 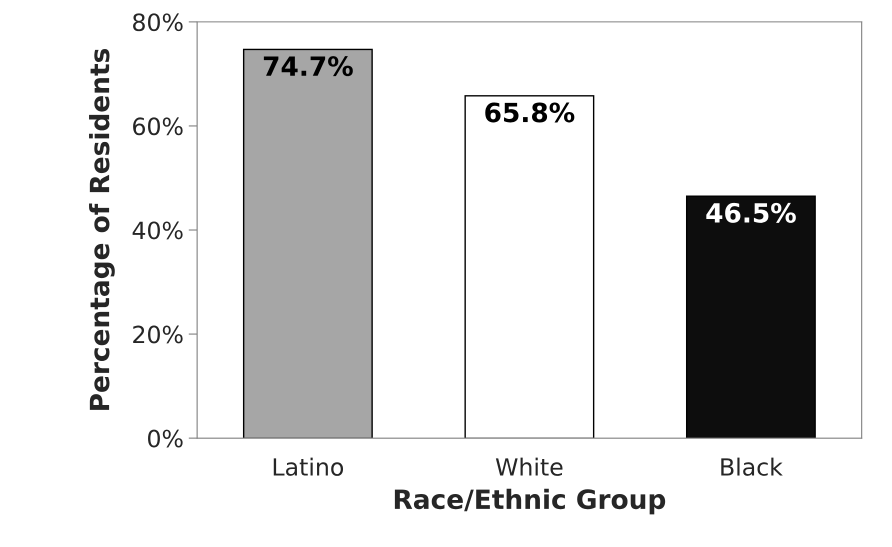 What do you see at coordinates (157, 230) in the screenshot?
I see `y-tick-label: 40%` at bounding box center [157, 230].